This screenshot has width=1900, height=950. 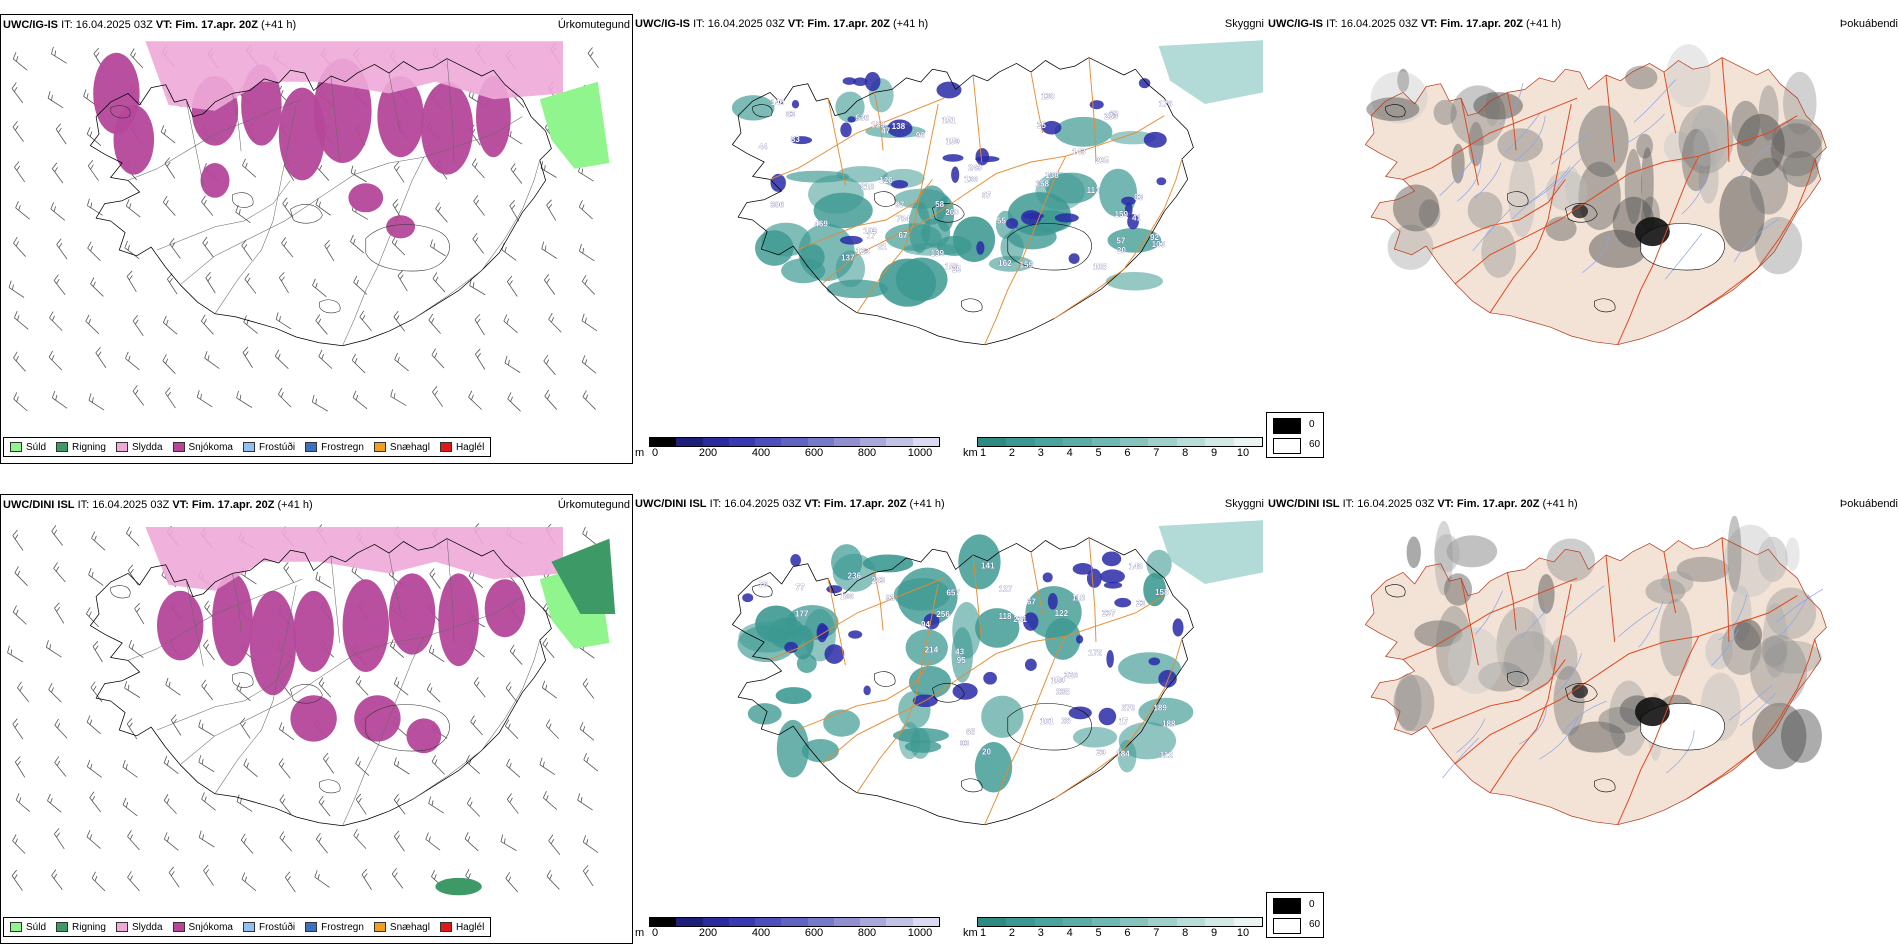 What do you see at coordinates (863, 251) in the screenshot?
I see `cloud-base-label: 123` at bounding box center [863, 251].